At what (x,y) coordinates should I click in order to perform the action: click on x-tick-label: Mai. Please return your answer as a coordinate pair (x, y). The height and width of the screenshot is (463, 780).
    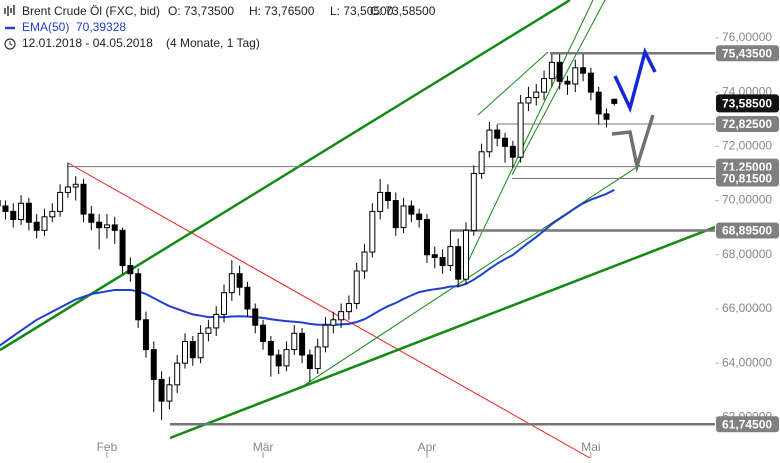
    Looking at the image, I should click on (590, 447).